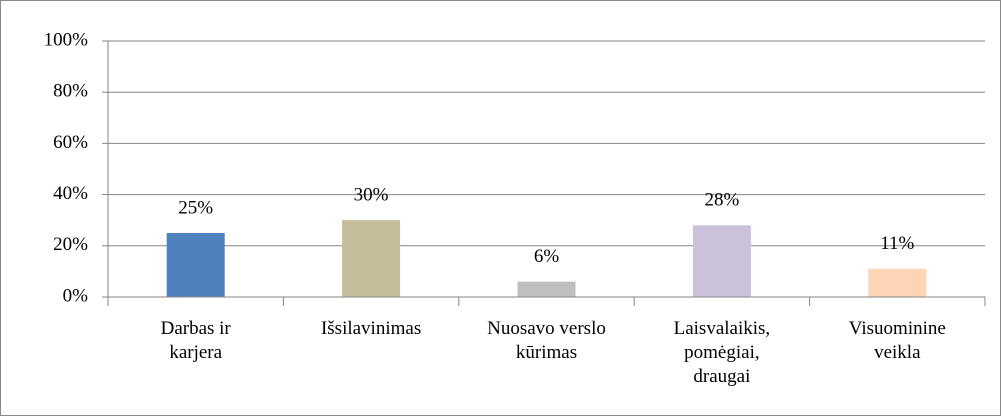 The width and height of the screenshot is (1001, 416). What do you see at coordinates (76, 295) in the screenshot?
I see `y-tick-label: 0%` at bounding box center [76, 295].